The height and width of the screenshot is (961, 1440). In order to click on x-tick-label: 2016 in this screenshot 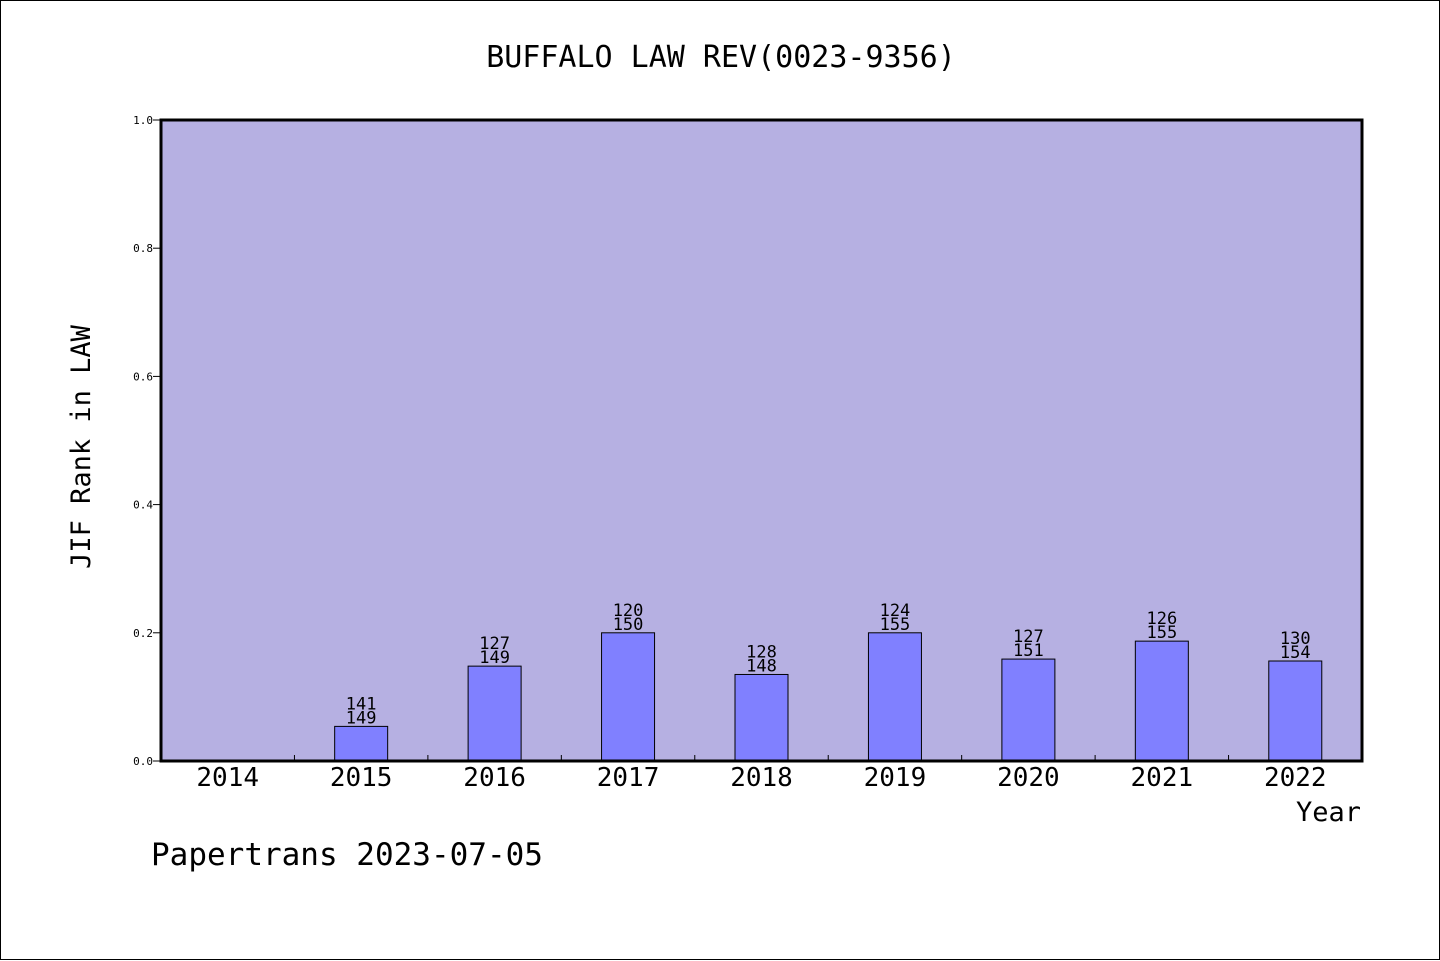, I will do `click(494, 778)`.